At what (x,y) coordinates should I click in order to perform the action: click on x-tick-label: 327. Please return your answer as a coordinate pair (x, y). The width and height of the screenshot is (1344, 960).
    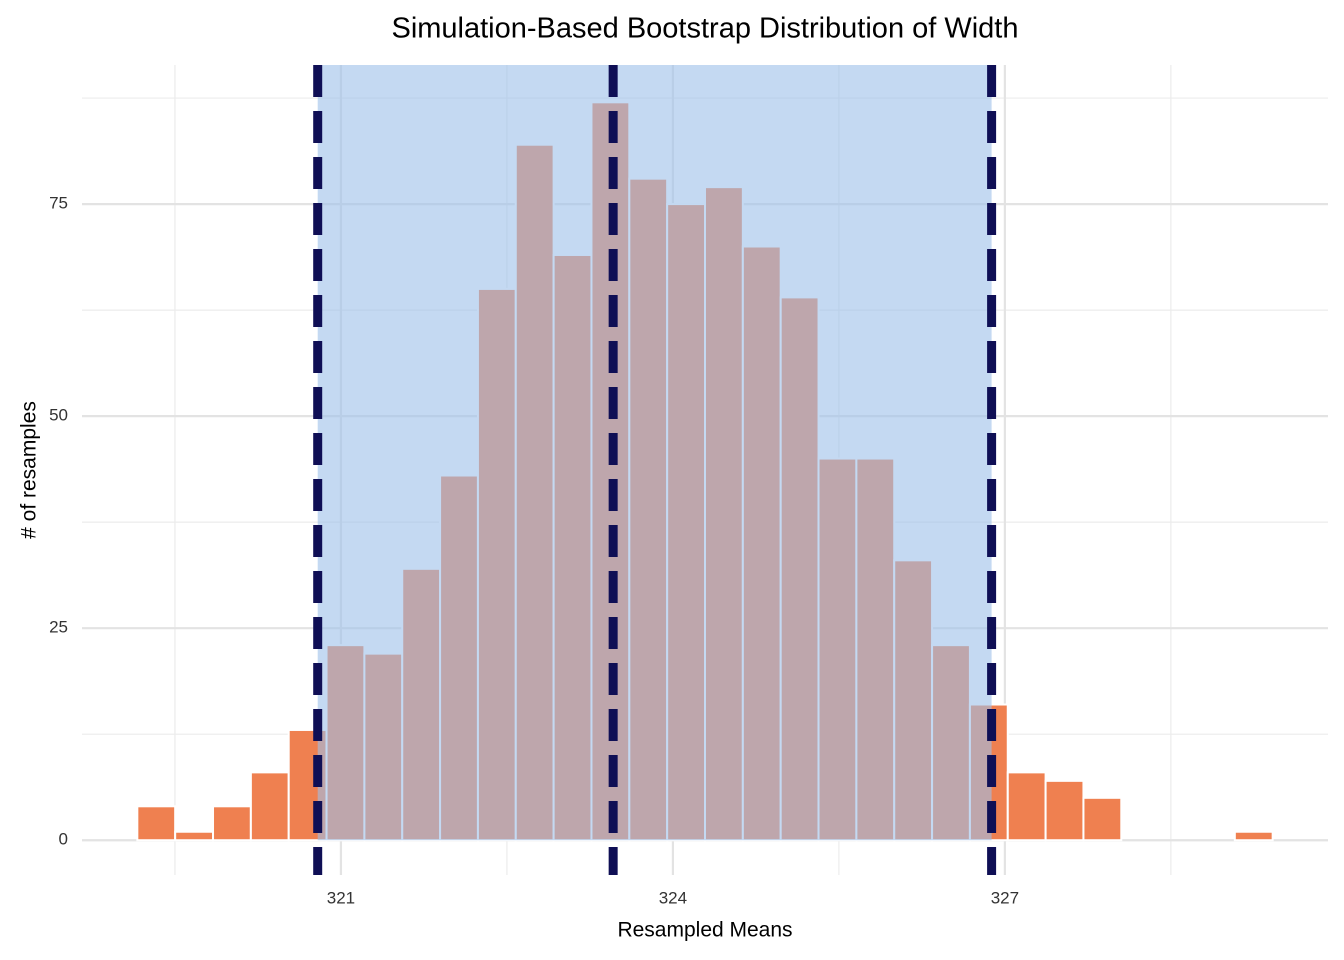
    Looking at the image, I should click on (1005, 897).